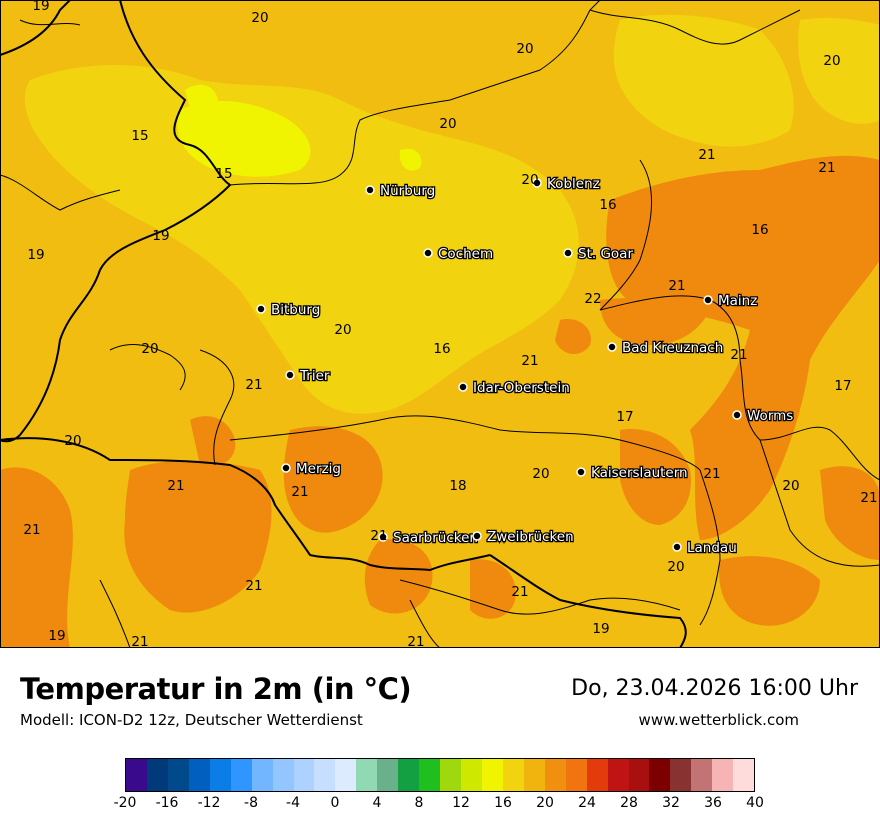  I want to click on legend-tick-label: 16, so click(503, 803).